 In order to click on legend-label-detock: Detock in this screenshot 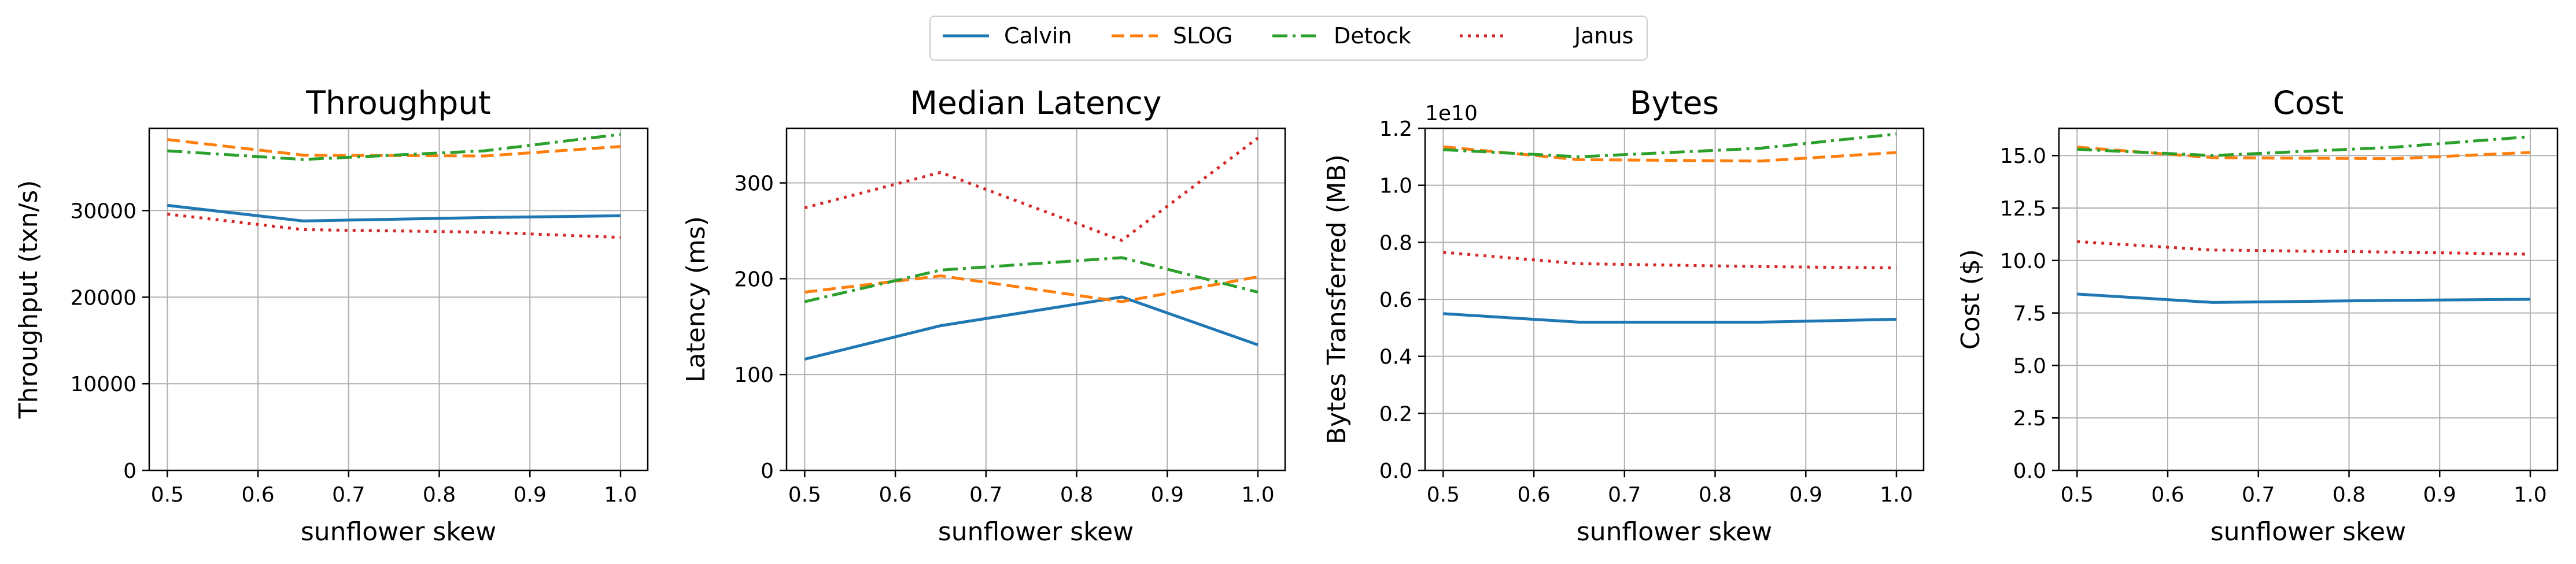, I will do `click(1372, 36)`.